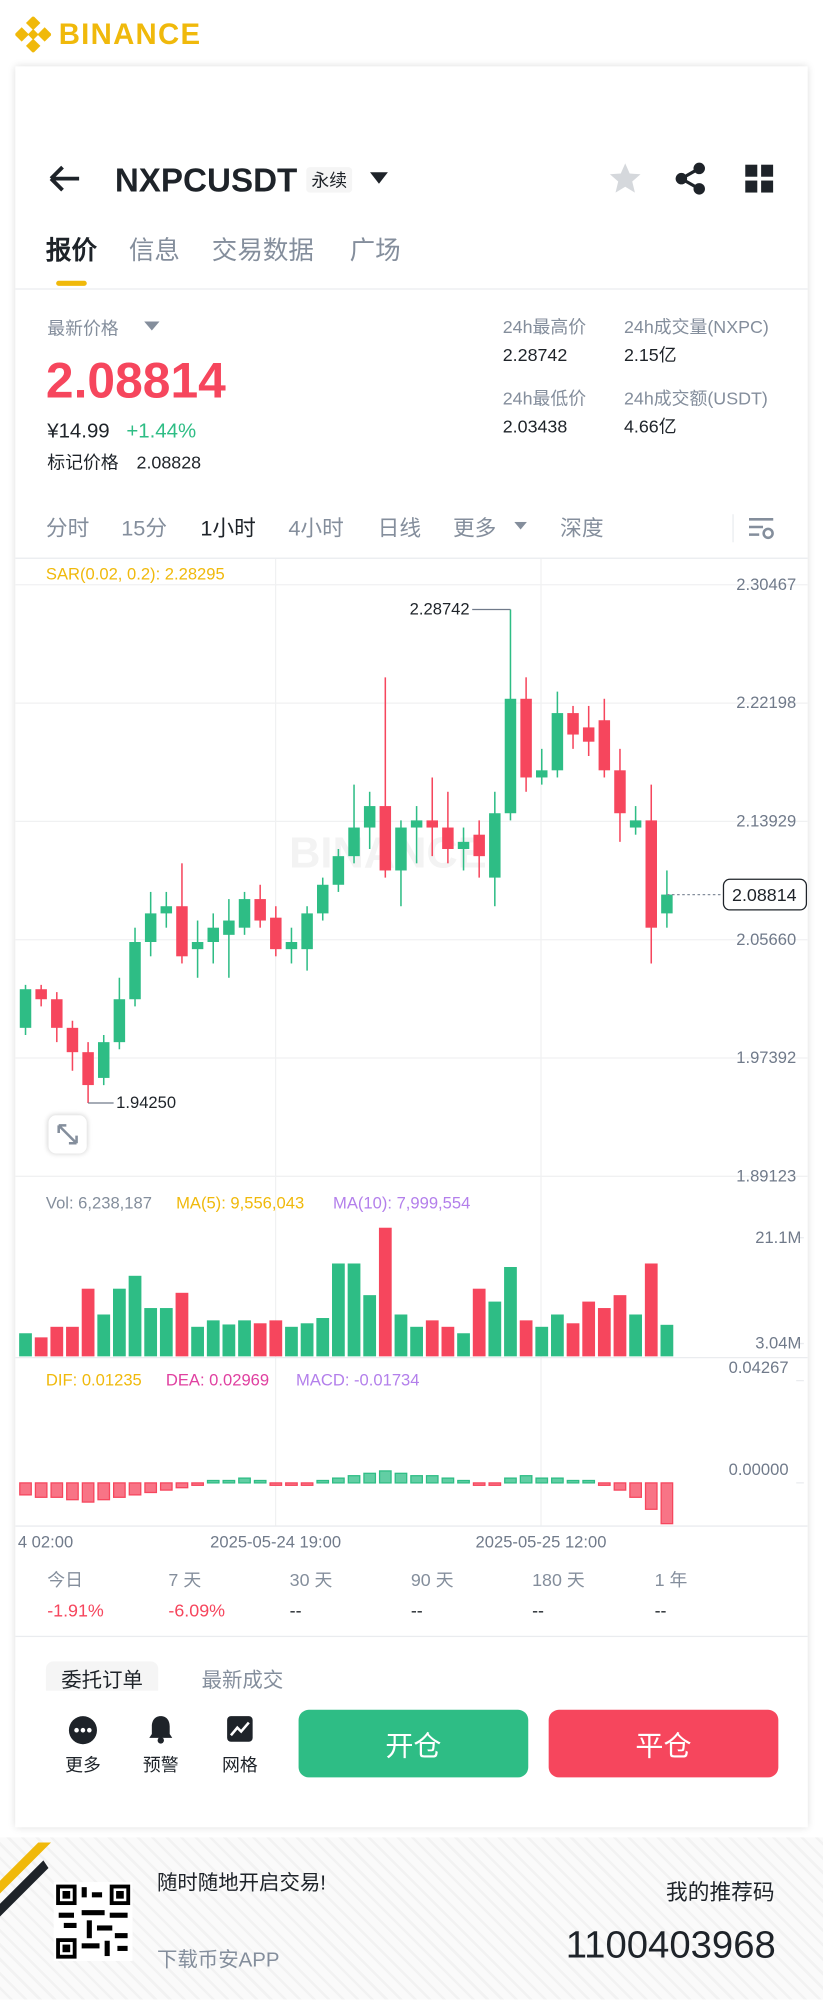 This screenshot has height=2000, width=823. What do you see at coordinates (357, 1380) in the screenshot?
I see `legend-label: MACD: -0.01734` at bounding box center [357, 1380].